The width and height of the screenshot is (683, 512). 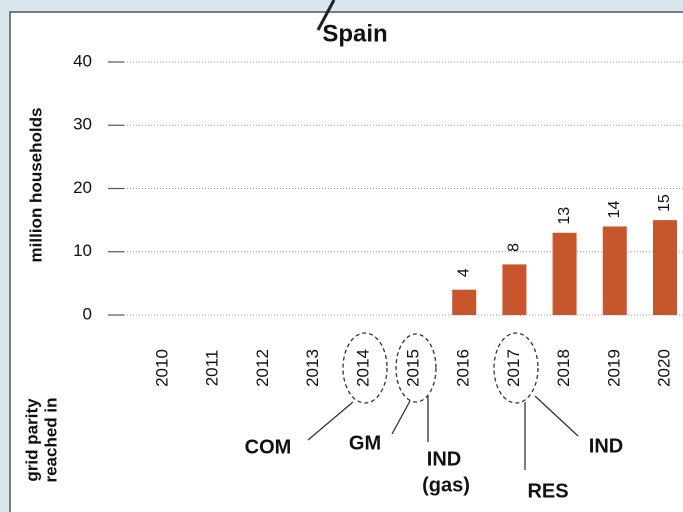 What do you see at coordinates (514, 247) in the screenshot?
I see `value-label: 8` at bounding box center [514, 247].